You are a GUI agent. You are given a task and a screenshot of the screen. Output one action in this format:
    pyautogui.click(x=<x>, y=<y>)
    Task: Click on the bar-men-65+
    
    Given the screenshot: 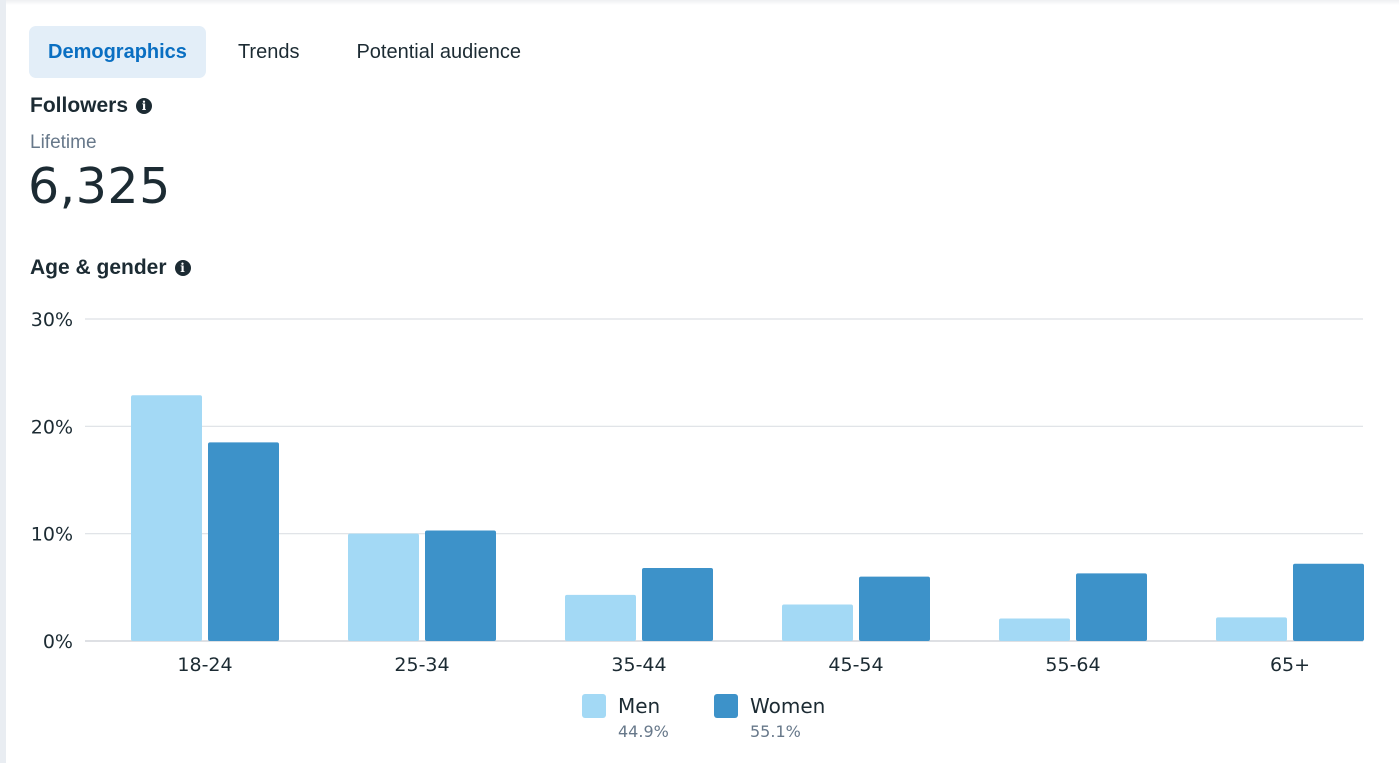 What is the action you would take?
    pyautogui.click(x=1251, y=629)
    